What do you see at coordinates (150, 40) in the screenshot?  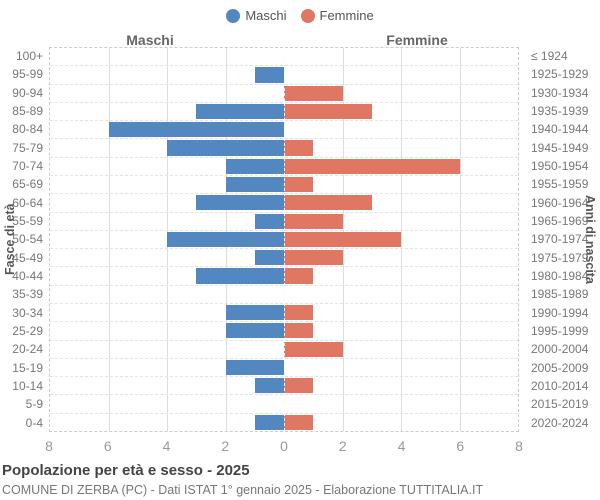 I see `column-header-maschi: Maschi` at bounding box center [150, 40].